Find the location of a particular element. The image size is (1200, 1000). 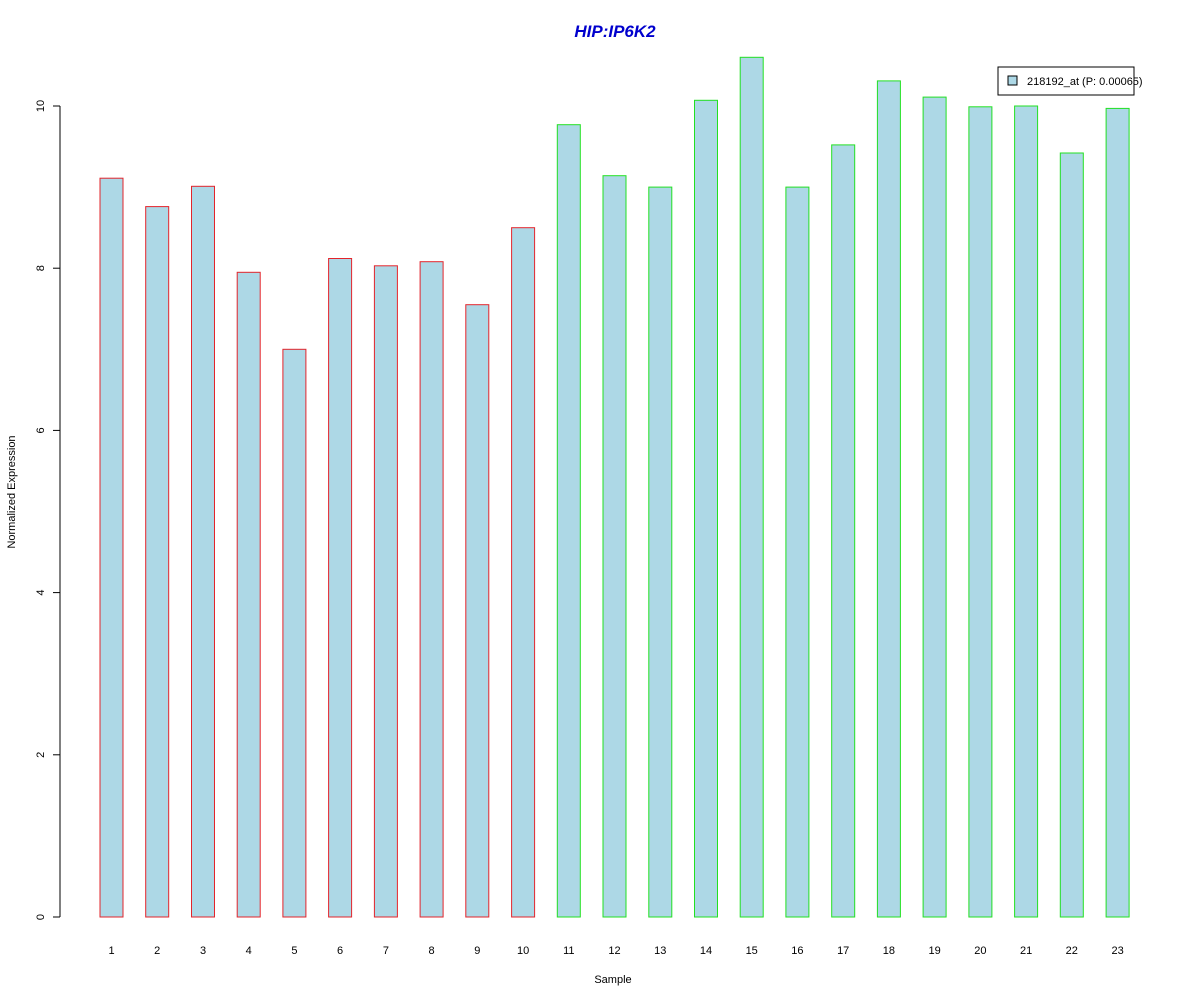

x-tick-label: 2 is located at coordinates (157, 951).